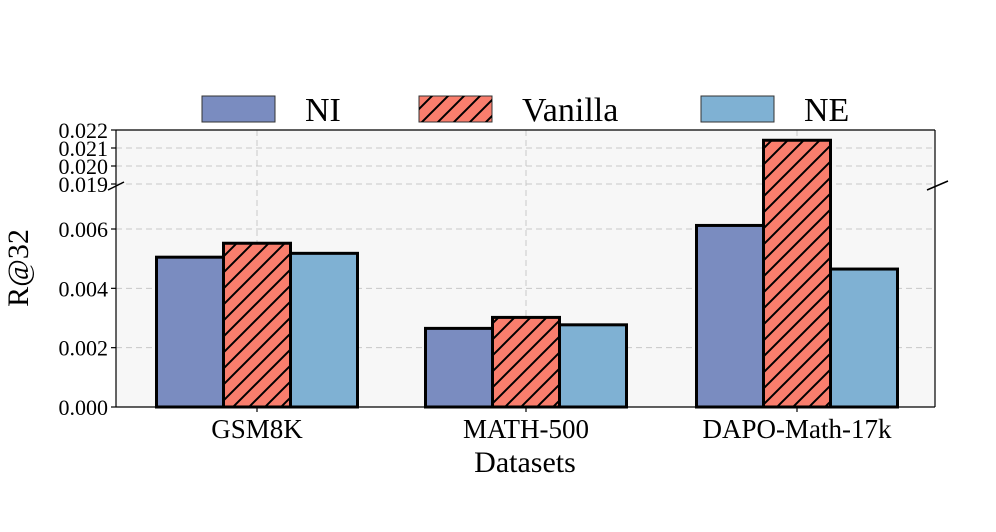  Describe the element at coordinates (84, 130) in the screenshot. I see `y-tick-label: 0.022` at that location.